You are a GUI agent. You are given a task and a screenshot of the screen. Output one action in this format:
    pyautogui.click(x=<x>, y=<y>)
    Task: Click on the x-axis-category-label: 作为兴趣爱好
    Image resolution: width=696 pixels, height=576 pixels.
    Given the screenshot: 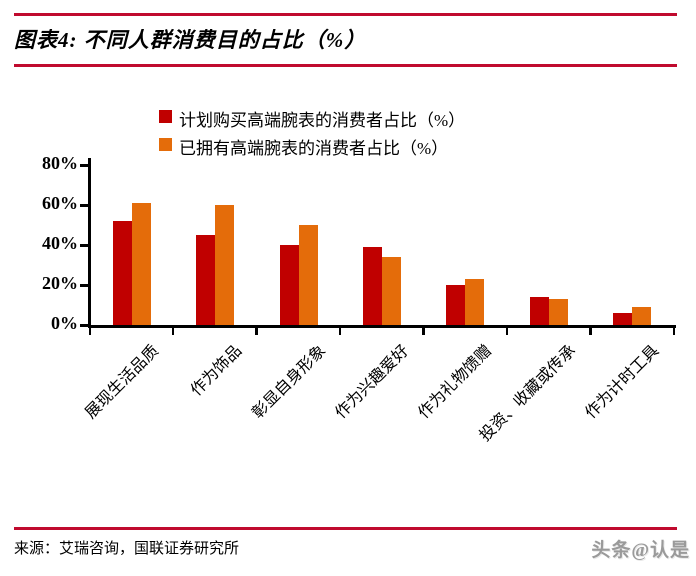 What is the action you would take?
    pyautogui.click(x=372, y=382)
    